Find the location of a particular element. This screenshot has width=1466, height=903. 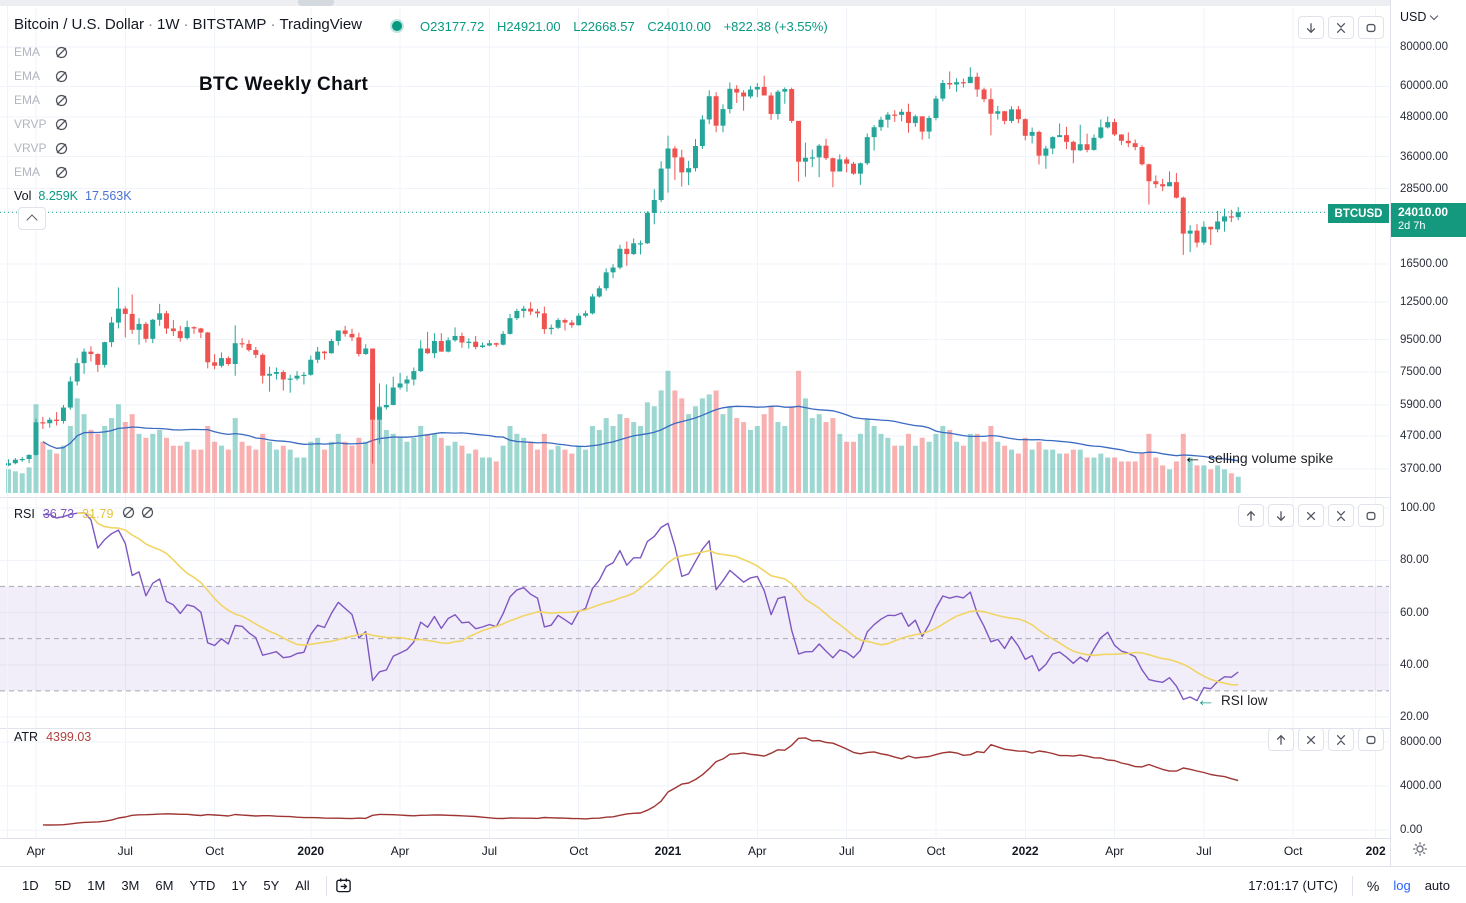

platform-label: TradingView is located at coordinates (320, 24).